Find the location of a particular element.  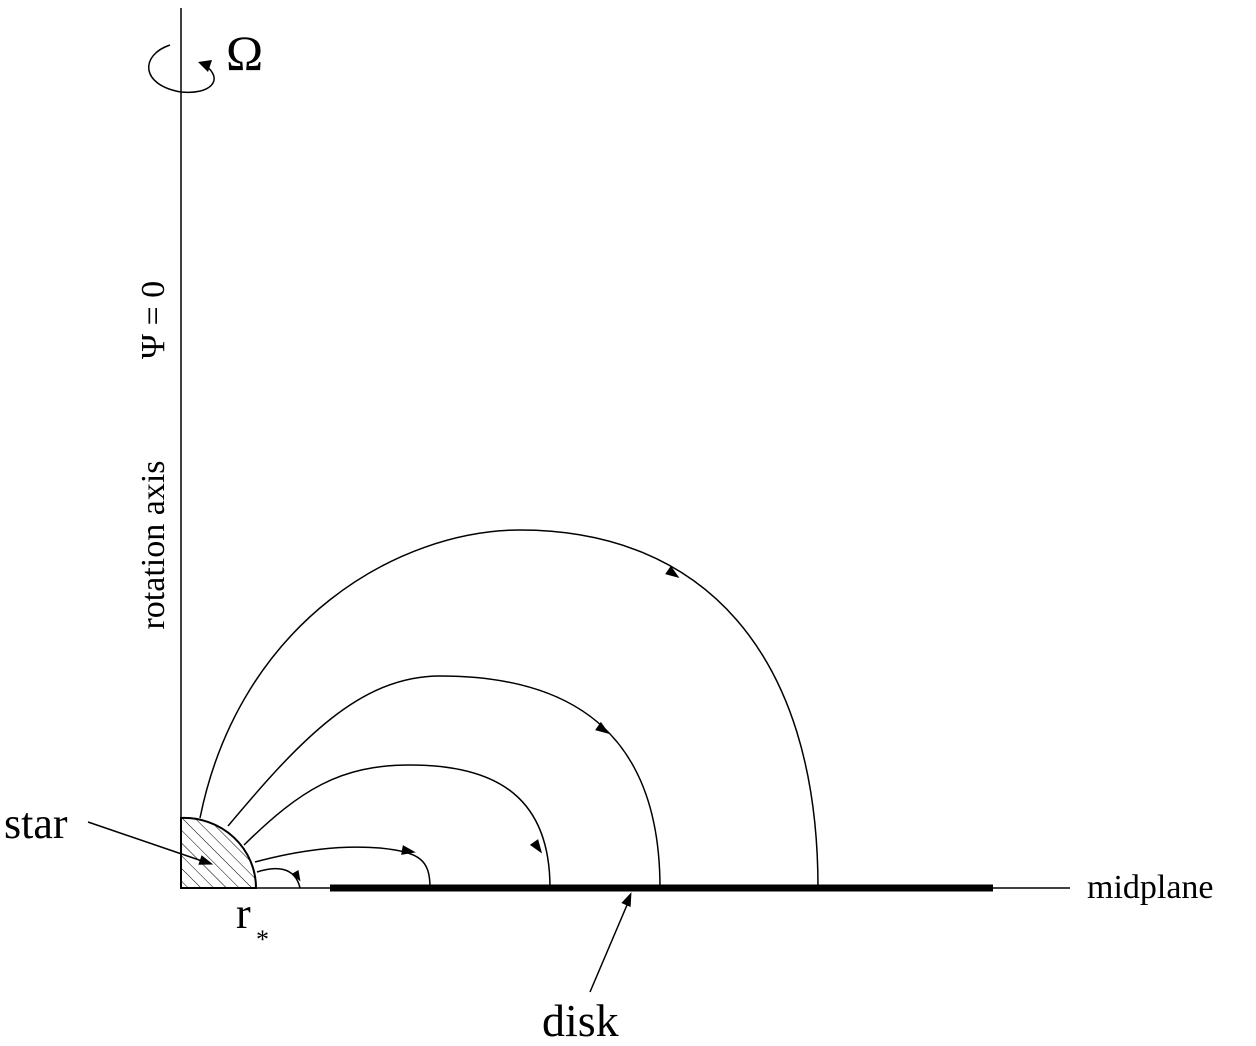

midplane-label: midplane is located at coordinates (1150, 887).